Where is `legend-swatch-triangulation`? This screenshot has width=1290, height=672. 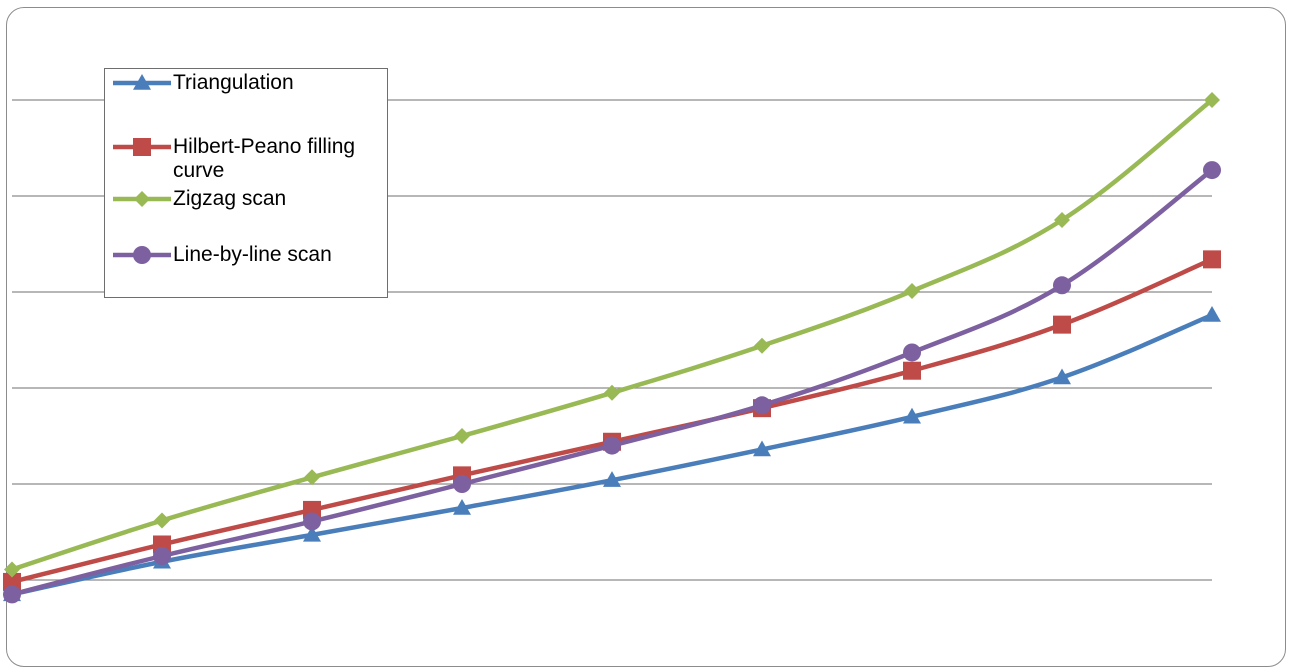 legend-swatch-triangulation is located at coordinates (142, 82).